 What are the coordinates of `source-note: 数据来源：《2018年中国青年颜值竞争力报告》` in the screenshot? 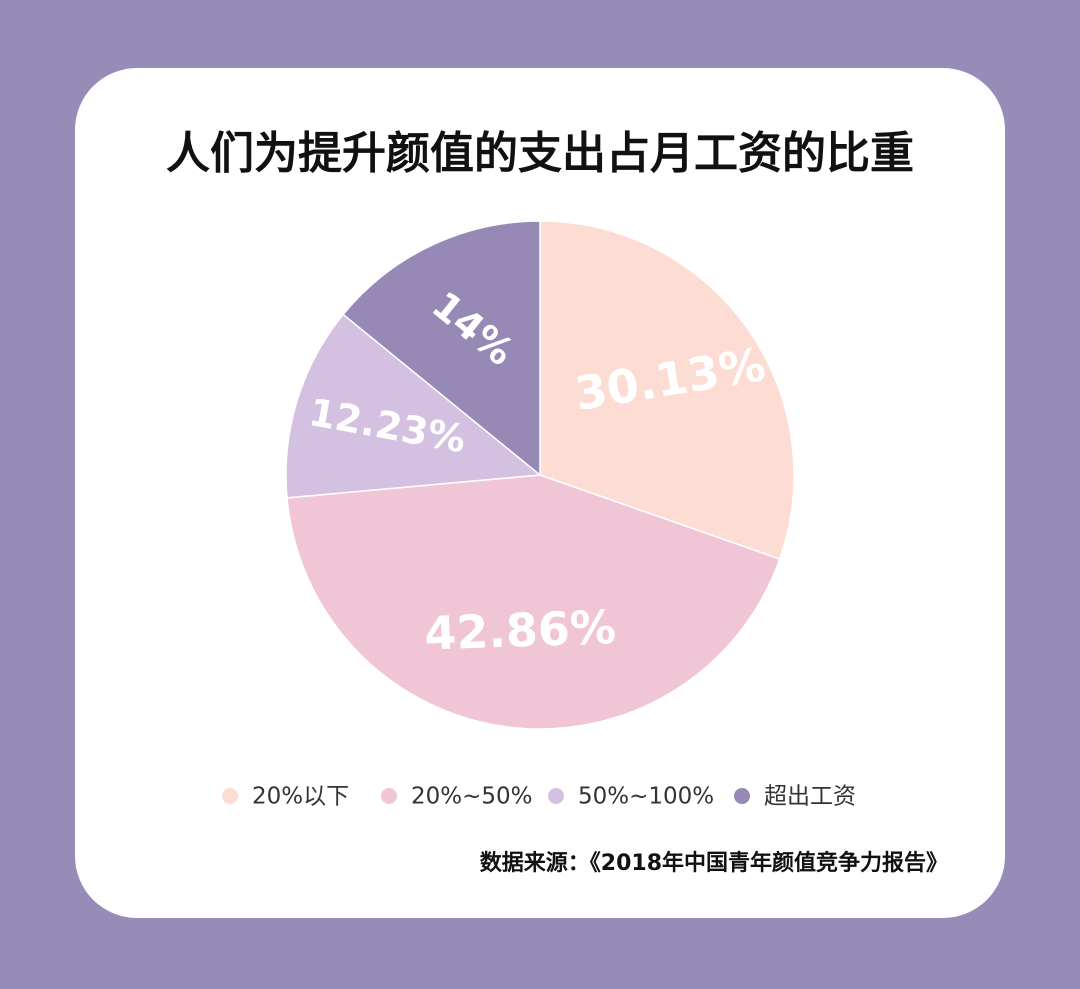 It's located at (714, 863).